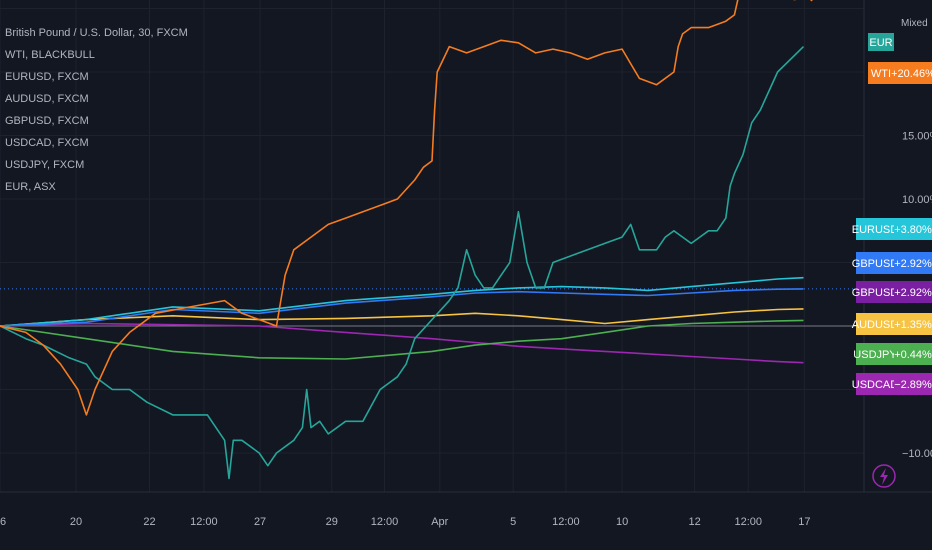 Image resolution: width=932 pixels, height=550 pixels. What do you see at coordinates (3, 522) in the screenshot?
I see `x-tick-label: 16` at bounding box center [3, 522].